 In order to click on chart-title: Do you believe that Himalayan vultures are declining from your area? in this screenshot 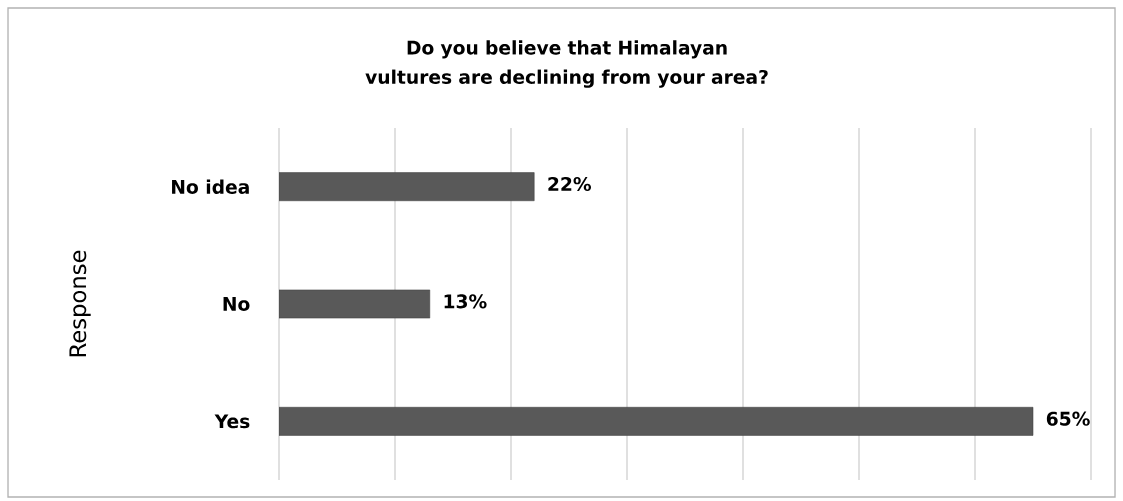, I will do `click(566, 64)`.